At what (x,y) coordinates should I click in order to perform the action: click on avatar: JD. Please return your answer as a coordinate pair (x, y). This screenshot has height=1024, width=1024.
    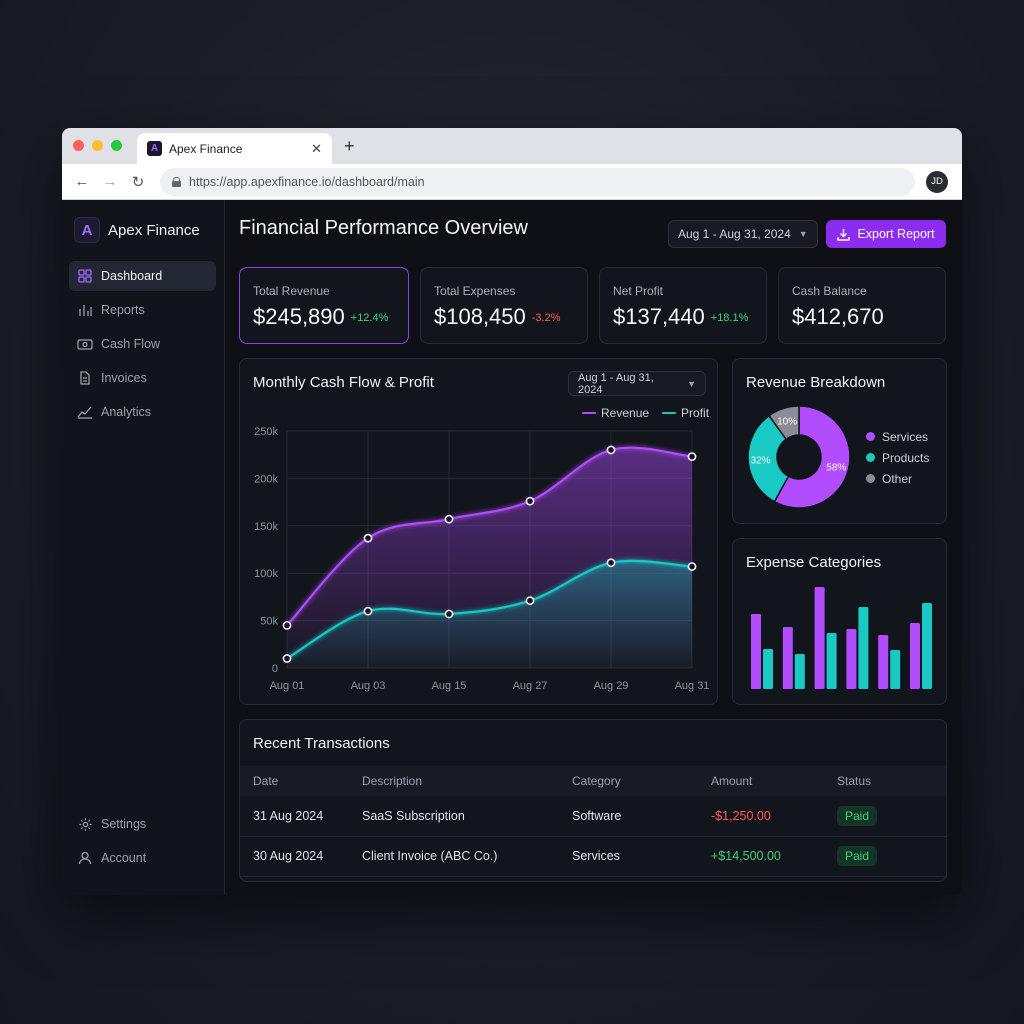
    Looking at the image, I should click on (937, 181).